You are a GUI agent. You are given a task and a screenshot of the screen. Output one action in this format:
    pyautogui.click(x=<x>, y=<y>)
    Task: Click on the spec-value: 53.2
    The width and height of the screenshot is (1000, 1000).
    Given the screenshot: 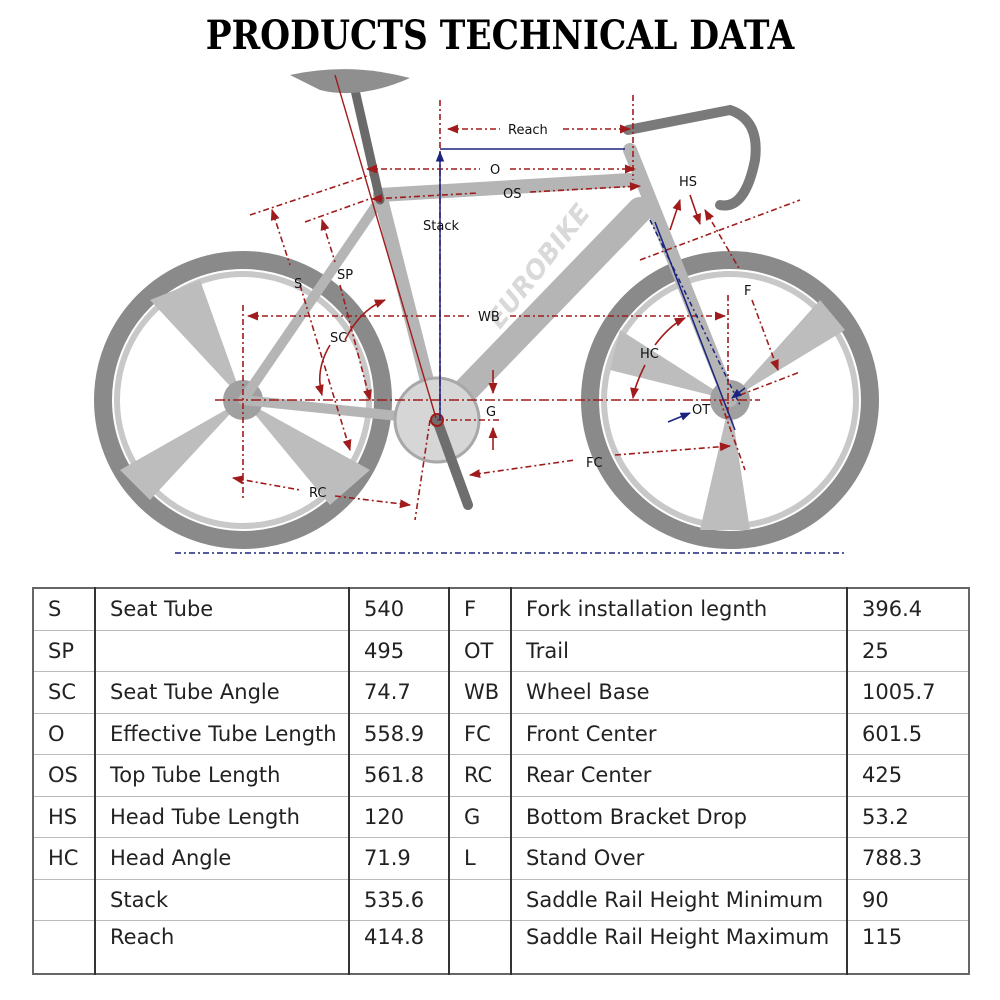 What is the action you would take?
    pyautogui.click(x=907, y=817)
    